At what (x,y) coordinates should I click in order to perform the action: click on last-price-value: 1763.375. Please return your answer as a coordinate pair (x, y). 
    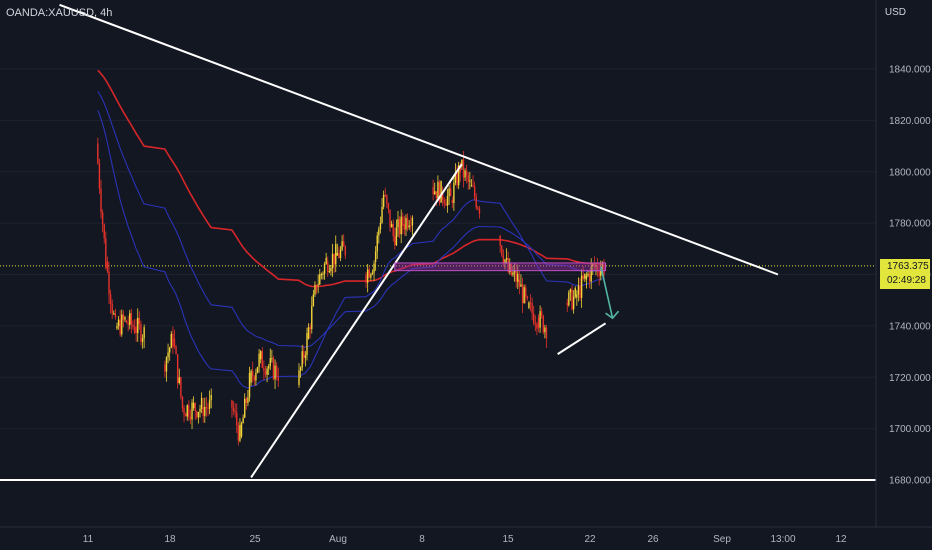
    Looking at the image, I should click on (908, 266).